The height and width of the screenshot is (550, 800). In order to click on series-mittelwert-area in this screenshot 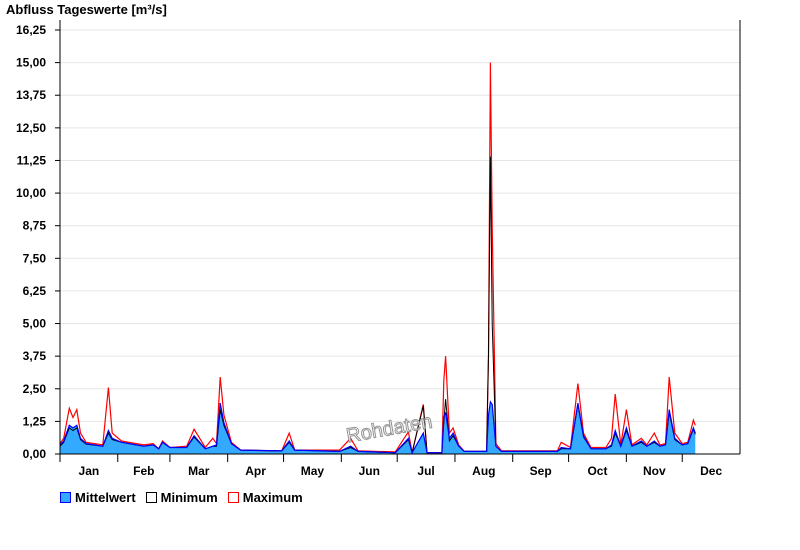, I will do `click(378, 427)`.